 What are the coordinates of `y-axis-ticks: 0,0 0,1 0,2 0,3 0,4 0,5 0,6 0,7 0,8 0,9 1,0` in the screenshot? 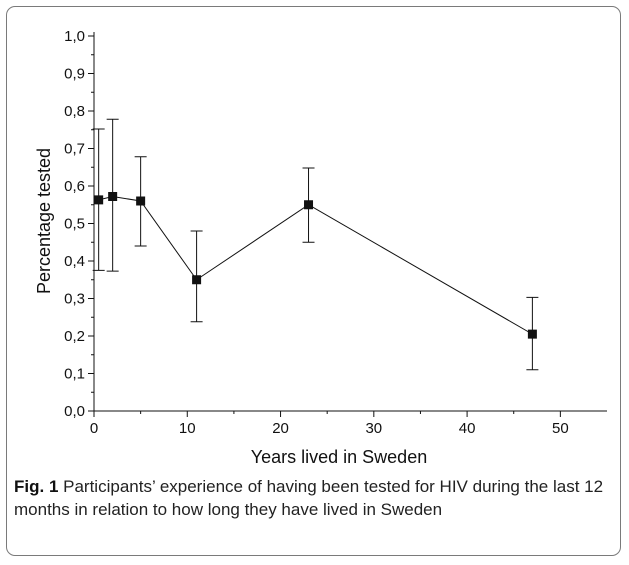 It's located at (79, 224).